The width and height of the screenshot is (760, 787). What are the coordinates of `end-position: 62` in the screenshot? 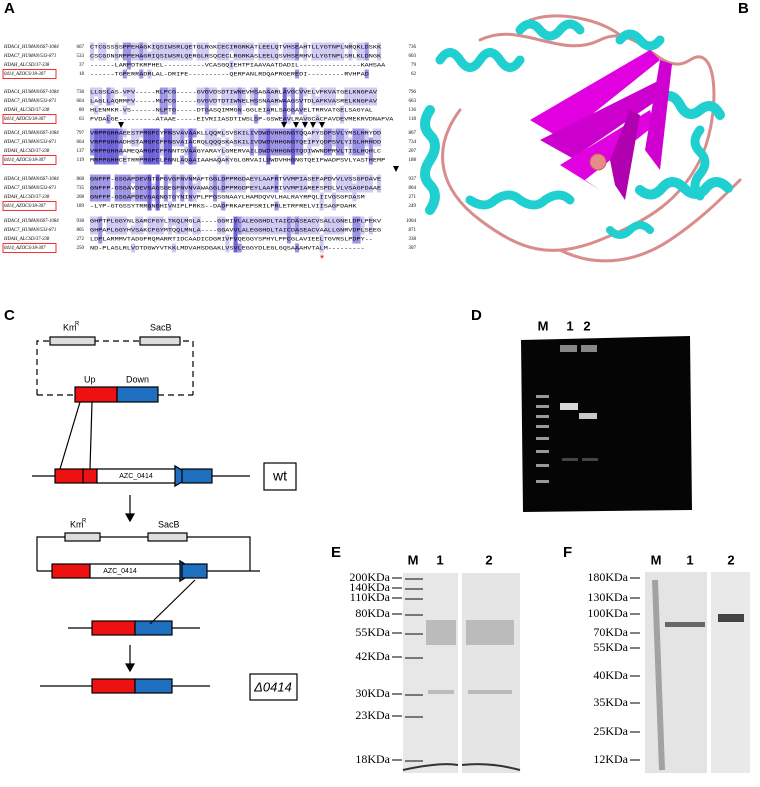 It's located at (414, 74).